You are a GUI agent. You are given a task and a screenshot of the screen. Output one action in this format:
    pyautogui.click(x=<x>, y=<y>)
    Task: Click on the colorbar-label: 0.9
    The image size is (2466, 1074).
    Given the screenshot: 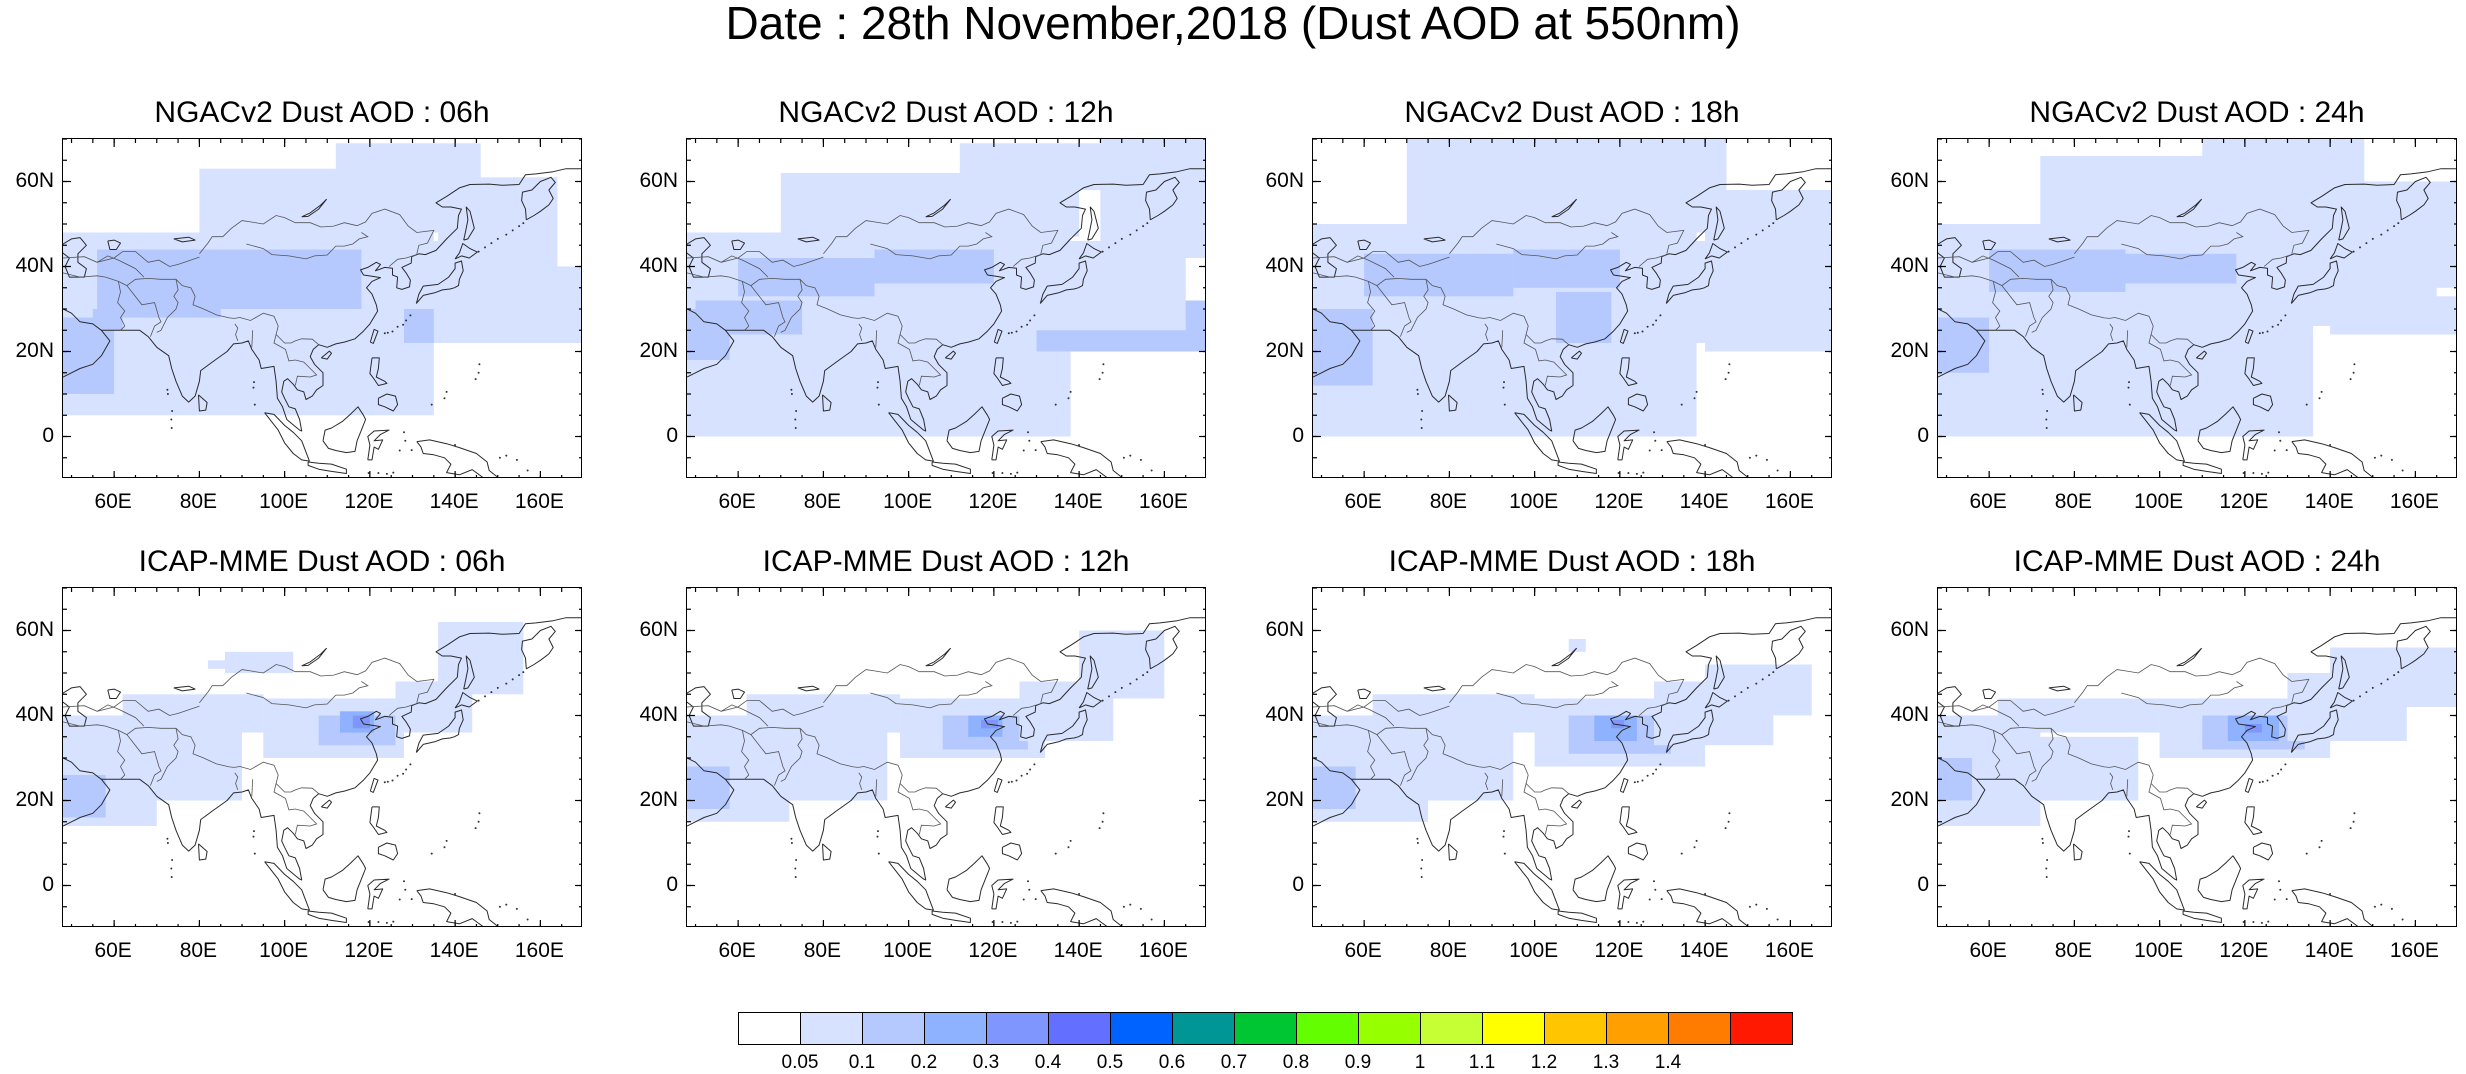 What is the action you would take?
    pyautogui.click(x=1358, y=1062)
    